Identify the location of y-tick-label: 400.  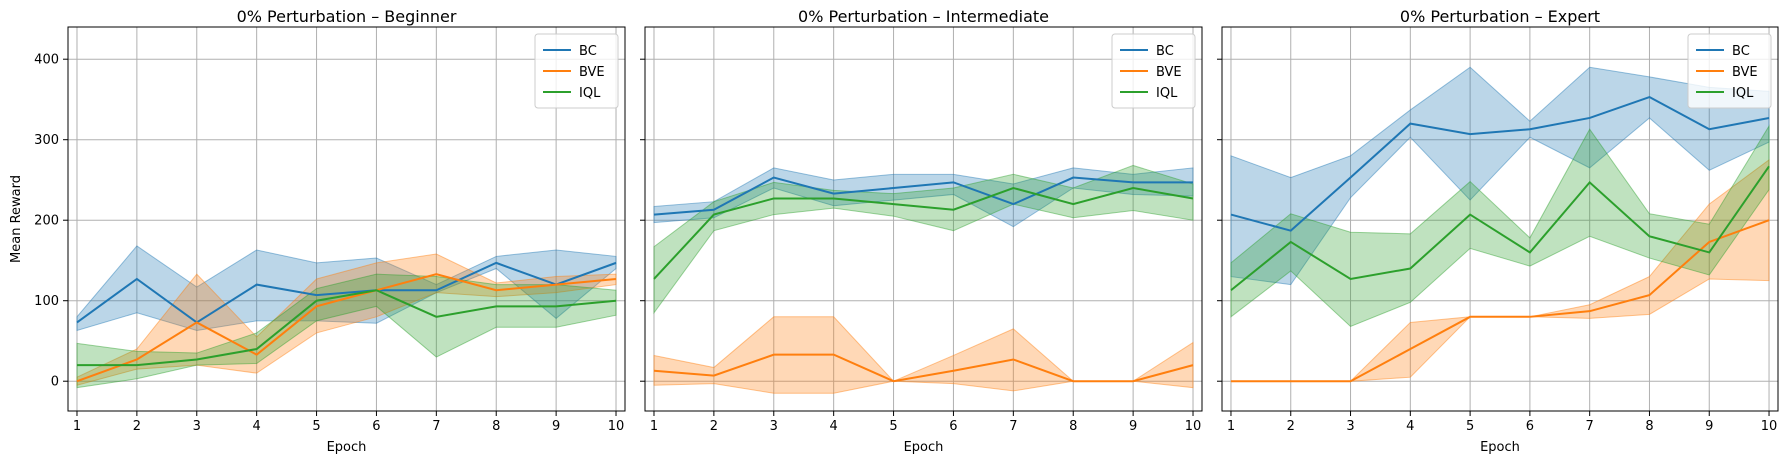
(46, 60).